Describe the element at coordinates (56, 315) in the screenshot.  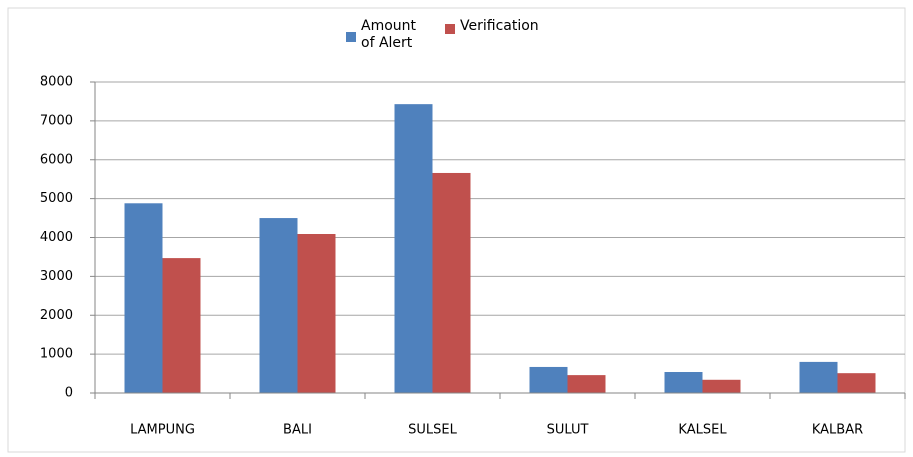
I see `y-tick-label: 2000` at that location.